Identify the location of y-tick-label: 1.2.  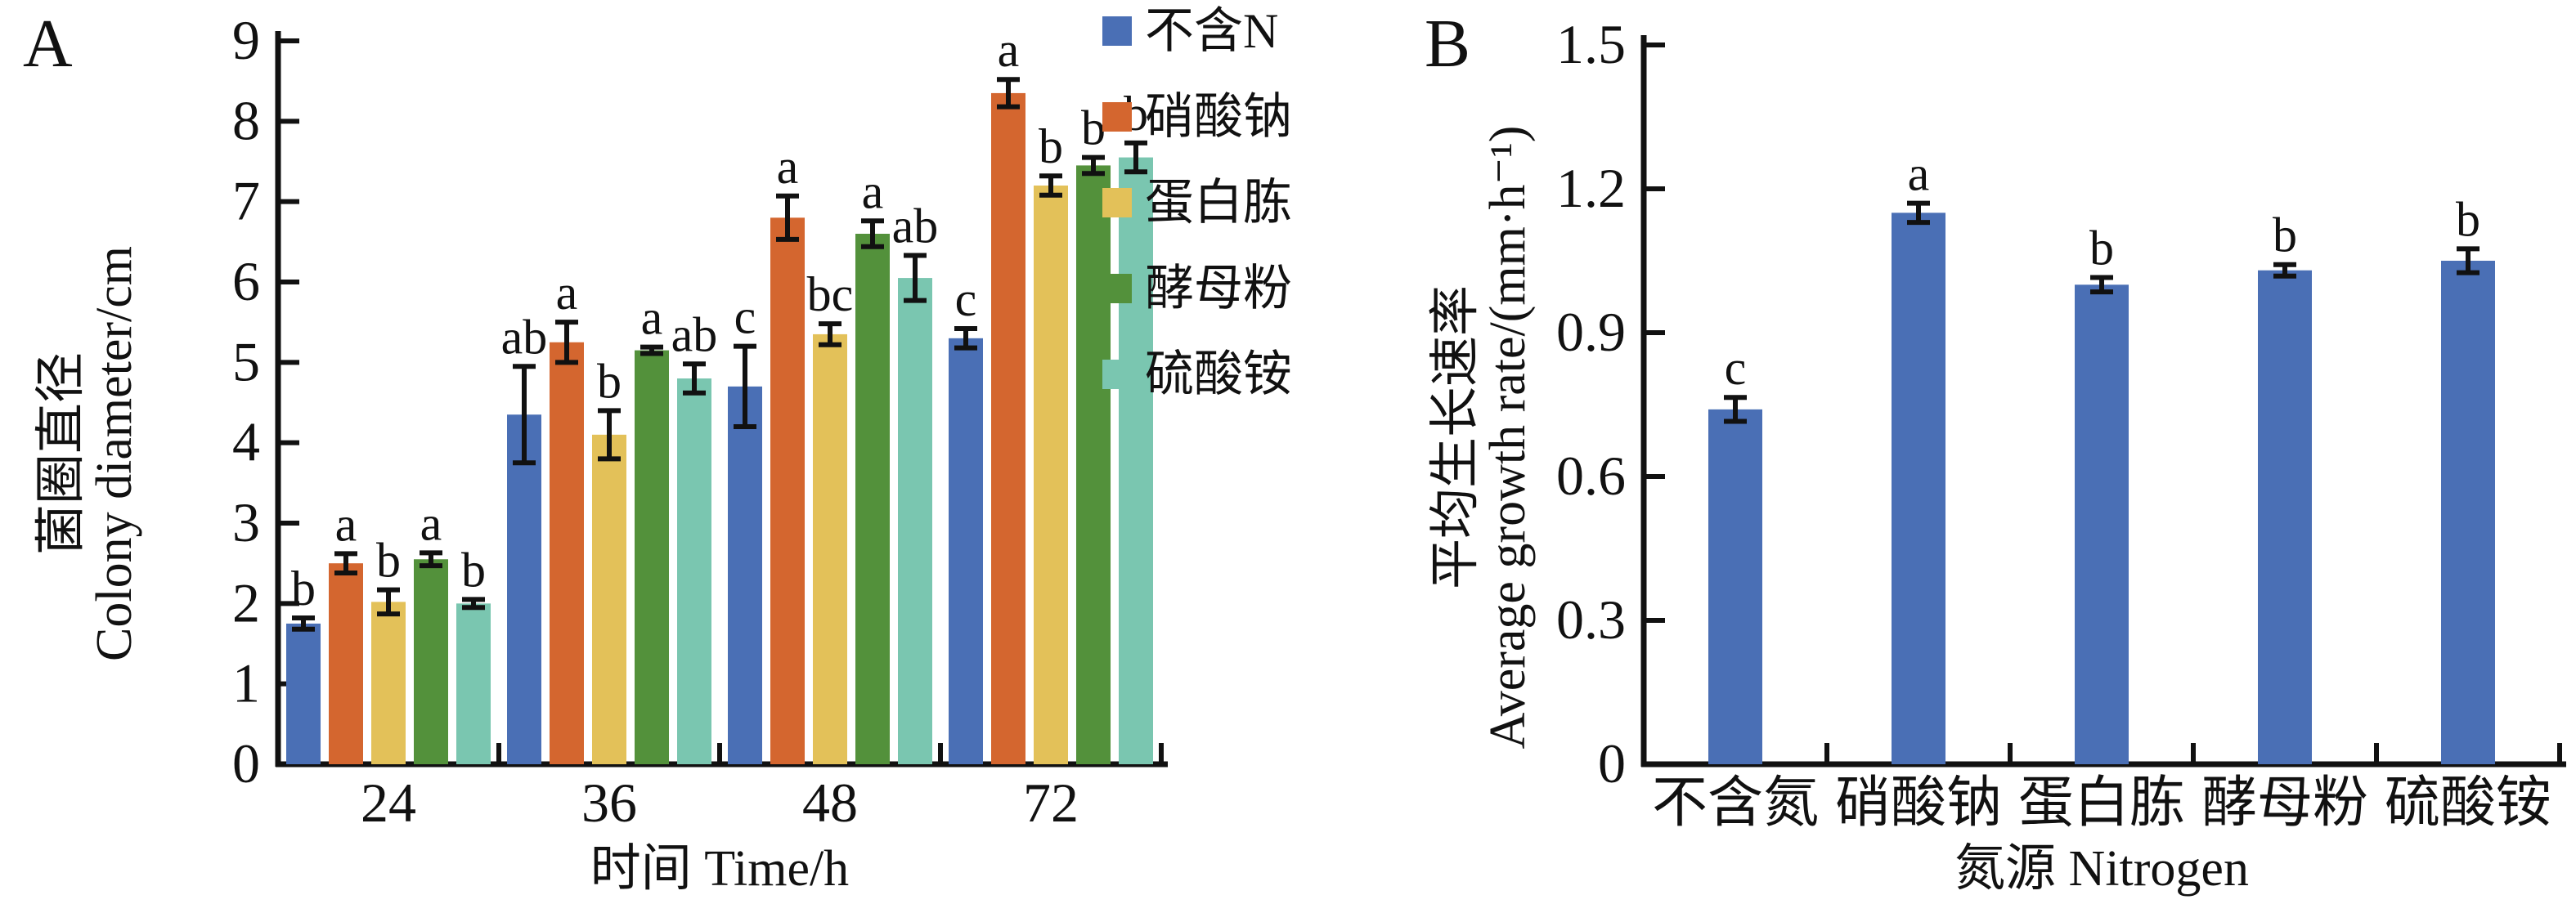
(1591, 188).